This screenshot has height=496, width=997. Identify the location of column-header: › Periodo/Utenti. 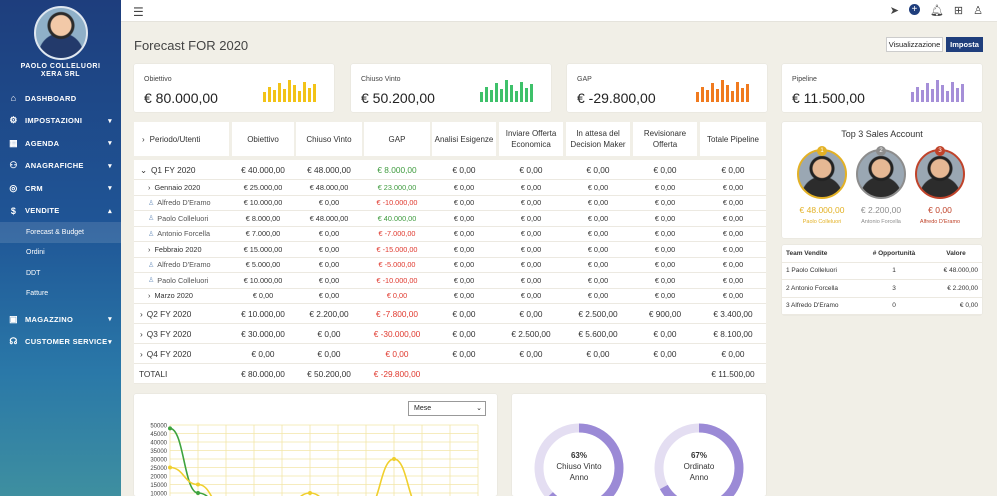
(181, 139).